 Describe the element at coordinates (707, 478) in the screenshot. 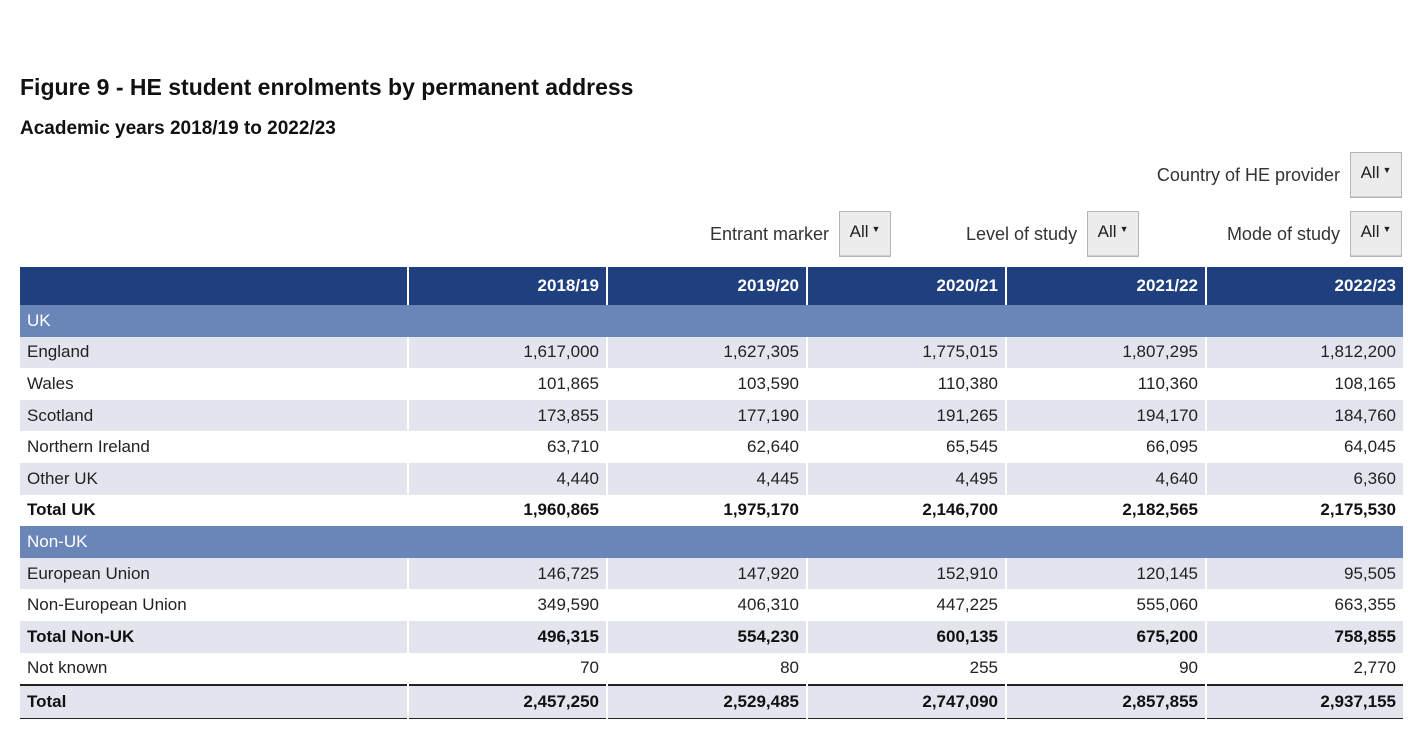

I see `table-cell: 4,445` at that location.